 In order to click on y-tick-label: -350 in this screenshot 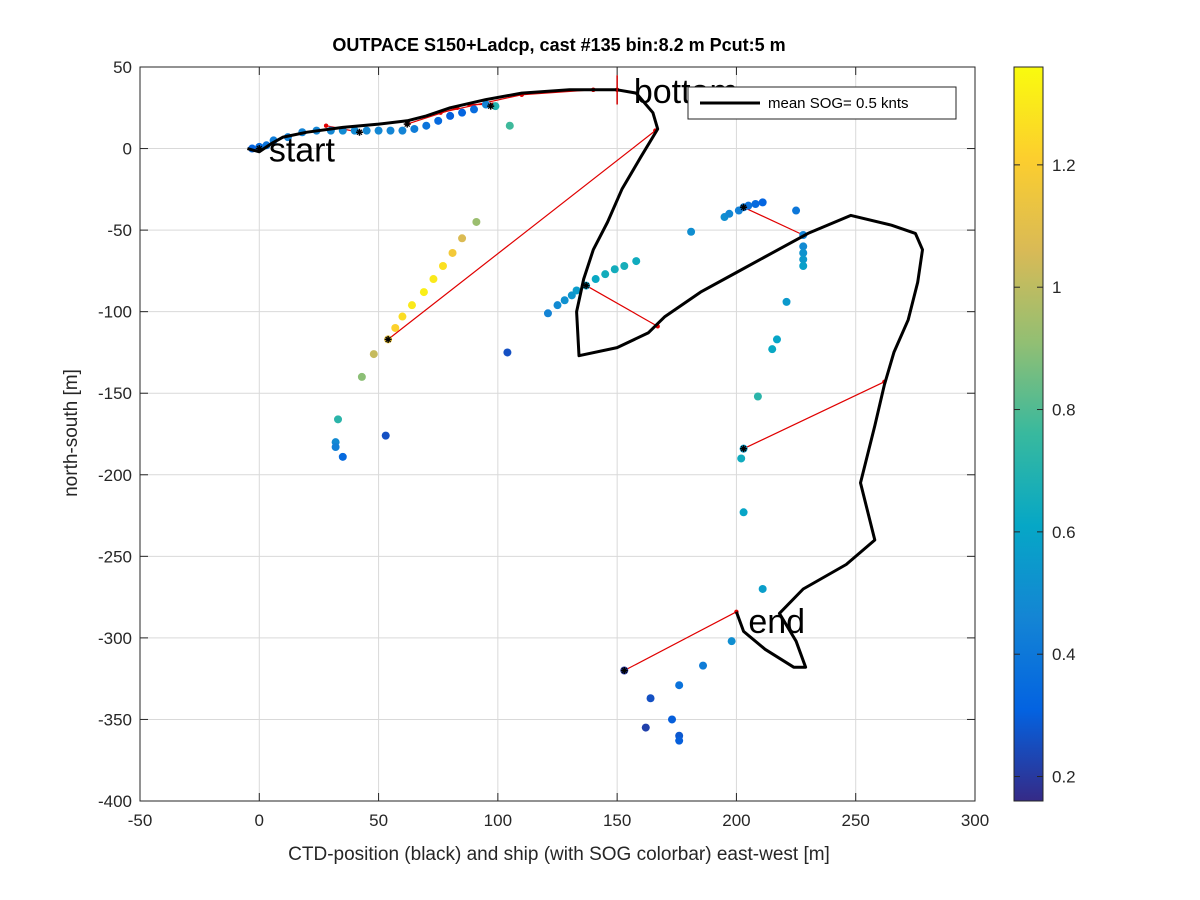, I will do `click(115, 719)`.